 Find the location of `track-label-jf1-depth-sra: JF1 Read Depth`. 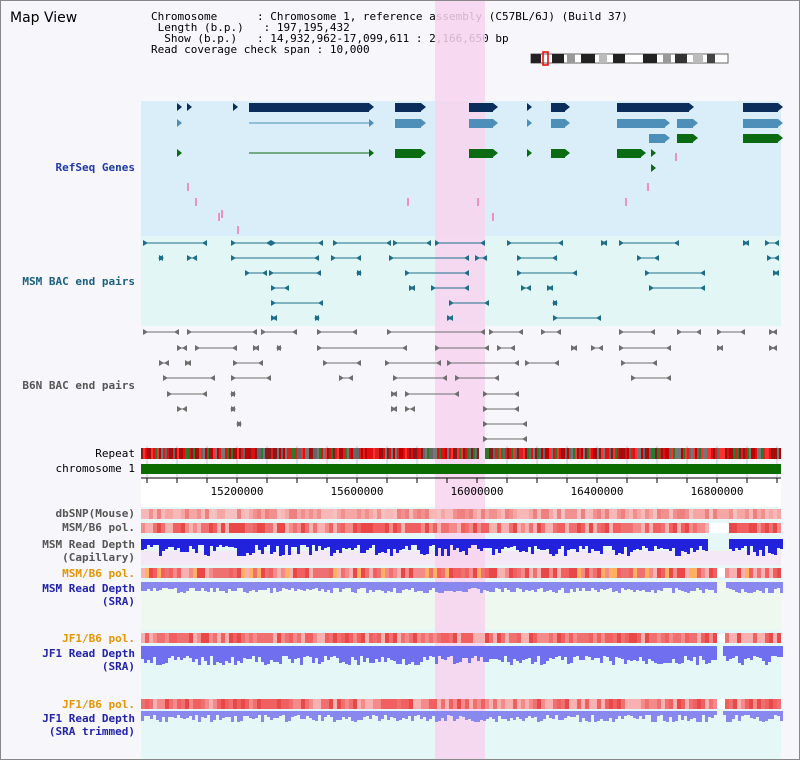

track-label-jf1-depth-sra: JF1 Read Depth is located at coordinates (88, 653).